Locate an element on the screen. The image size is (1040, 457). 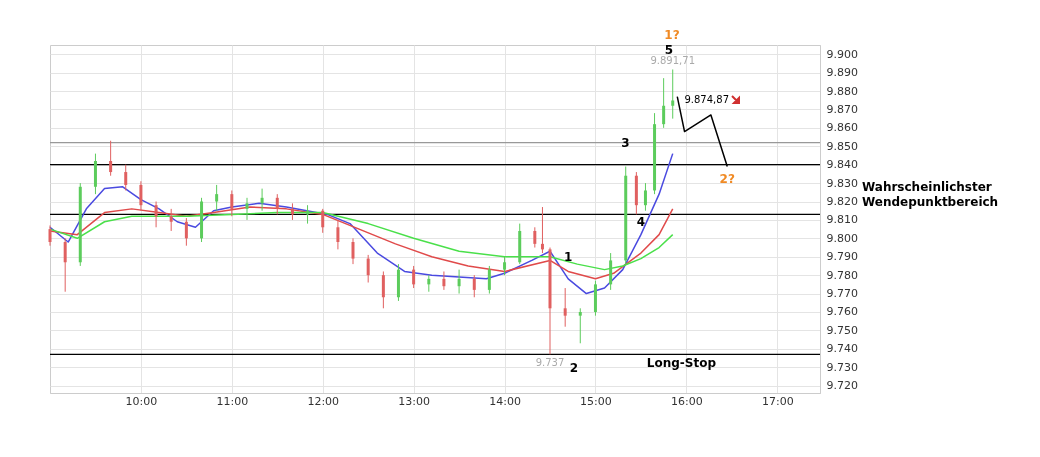
y-tick-label: 9.780 is located at coordinates (842, 275).